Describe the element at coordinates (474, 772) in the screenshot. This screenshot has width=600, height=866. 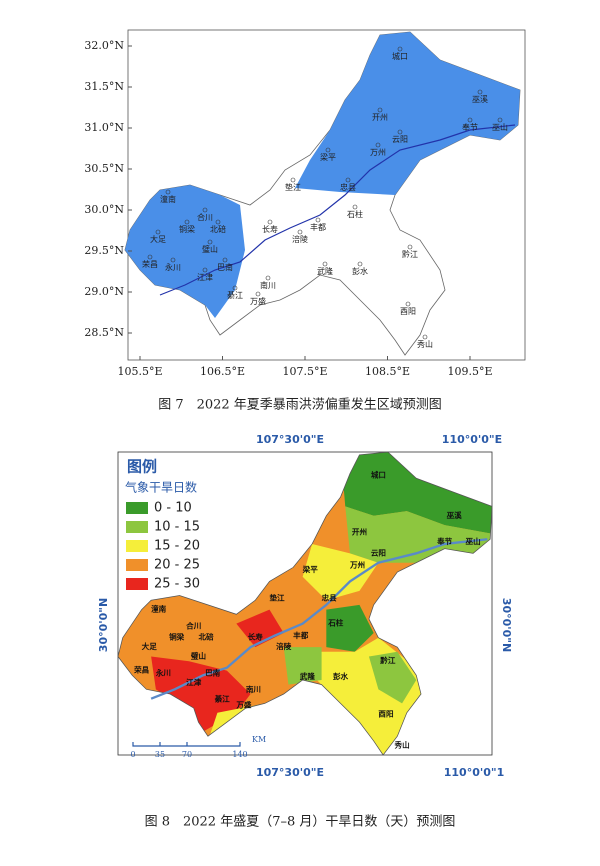
I see `lon-label: 110°0'0"1` at that location.